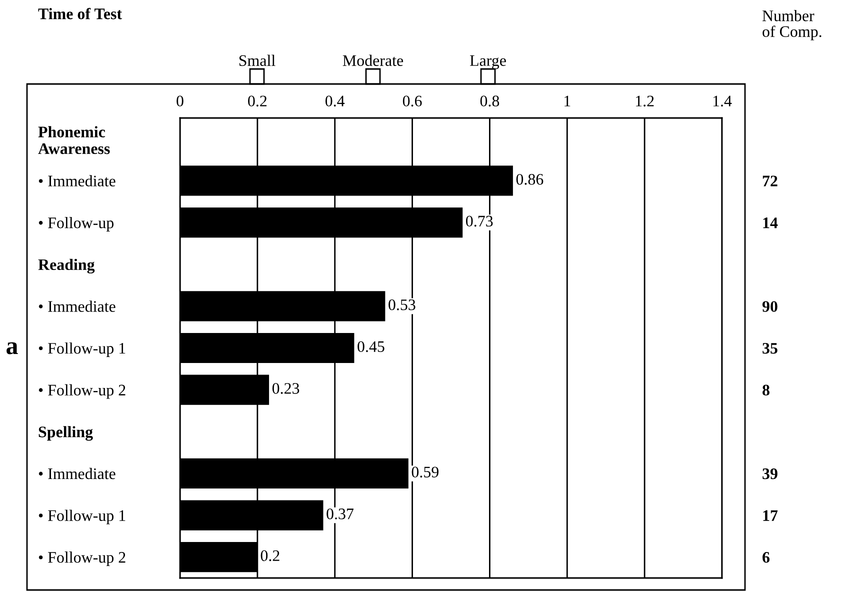 Image resolution: width=845 pixels, height=597 pixels. I want to click on y2-tick-label: 8, so click(766, 390).